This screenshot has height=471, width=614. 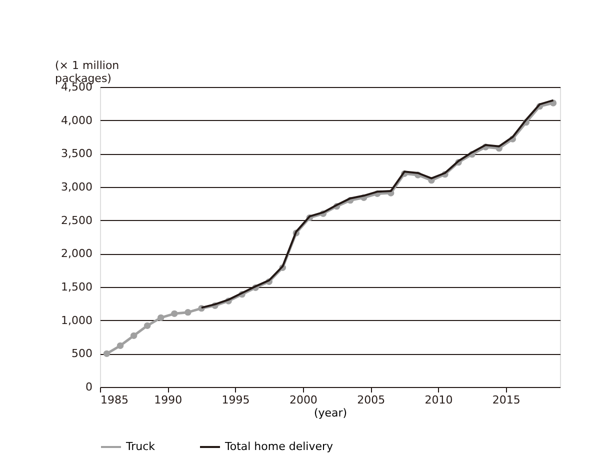 I want to click on x-tick-label: 1985, so click(x=114, y=400).